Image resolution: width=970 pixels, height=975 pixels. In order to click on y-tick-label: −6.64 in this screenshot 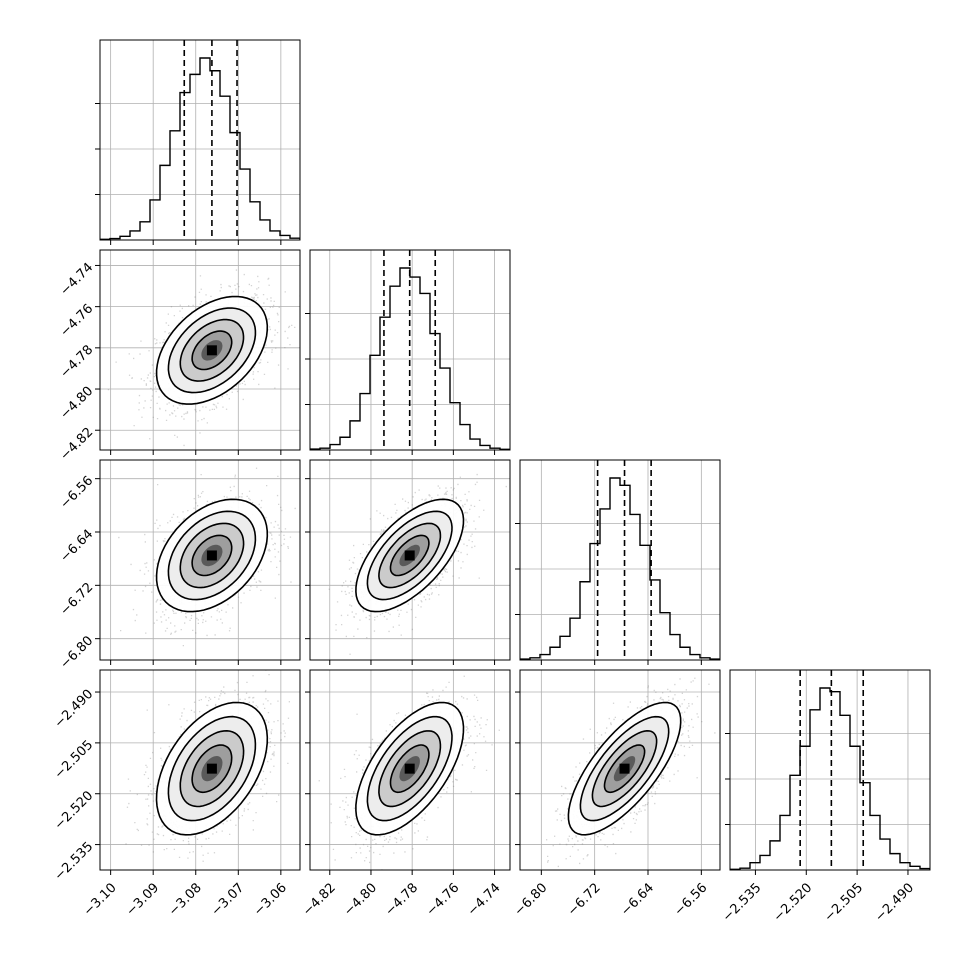, I will do `click(77, 546)`.